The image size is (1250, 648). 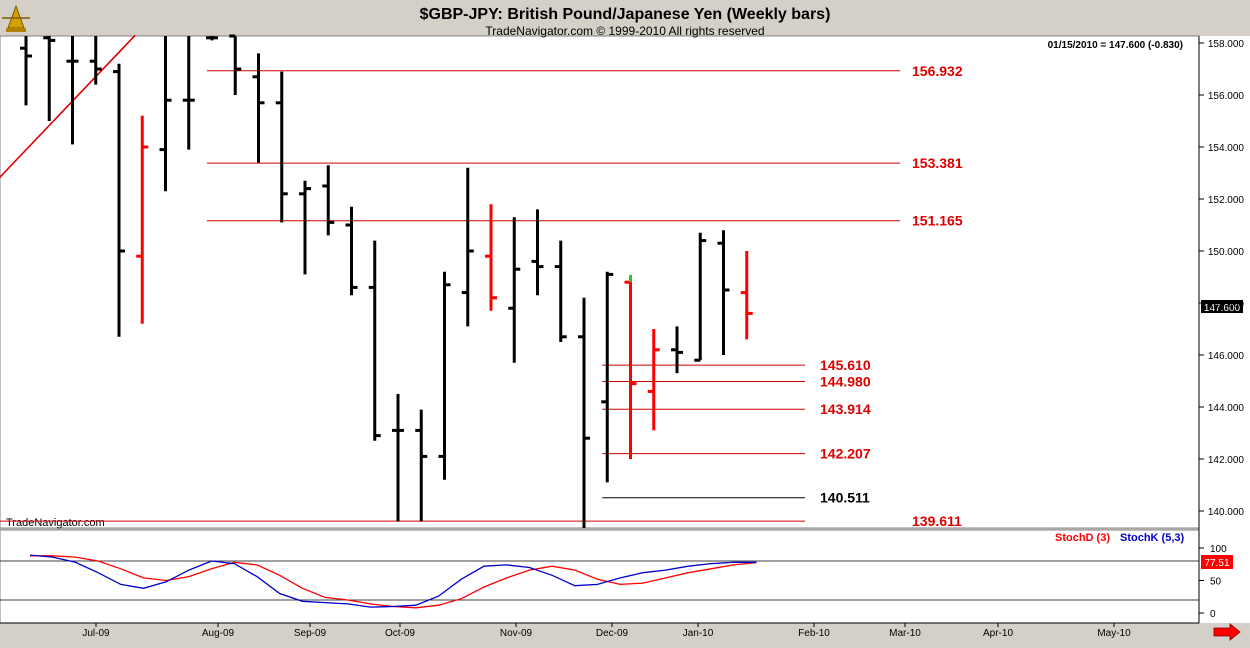 I want to click on x-tick-label: Feb-10, so click(x=814, y=633).